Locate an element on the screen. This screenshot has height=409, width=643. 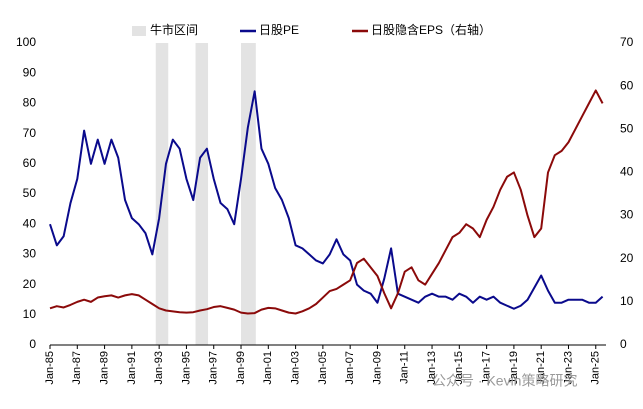
x-tick-label: Jan-07 is located at coordinates (350, 368).